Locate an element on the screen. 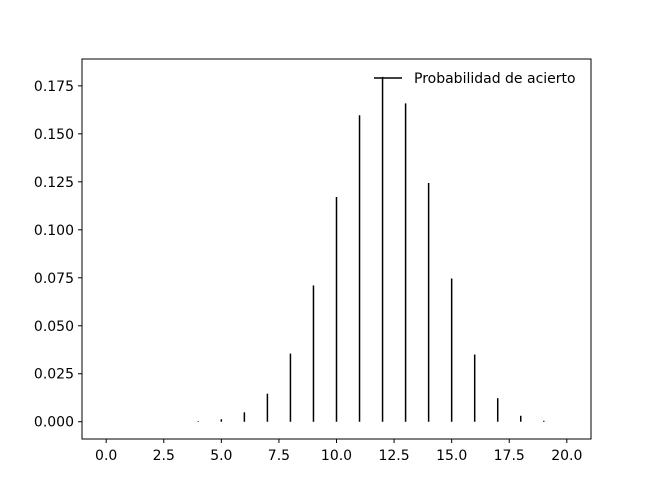  x-tick-label: 7.5 is located at coordinates (279, 456).